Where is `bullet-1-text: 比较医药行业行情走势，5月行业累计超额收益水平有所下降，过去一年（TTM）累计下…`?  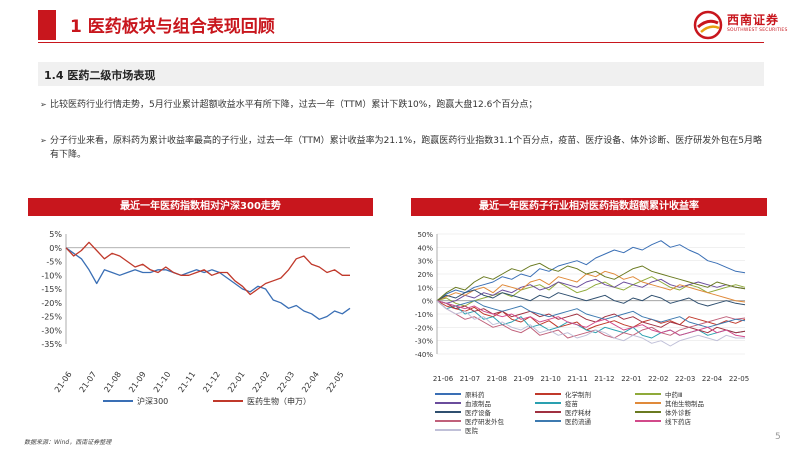 bullet-1-text: 比较医药行业行情走势，5月行业累计超额收益水平有所下降，过去一年（TTM）累计下… is located at coordinates (294, 105).